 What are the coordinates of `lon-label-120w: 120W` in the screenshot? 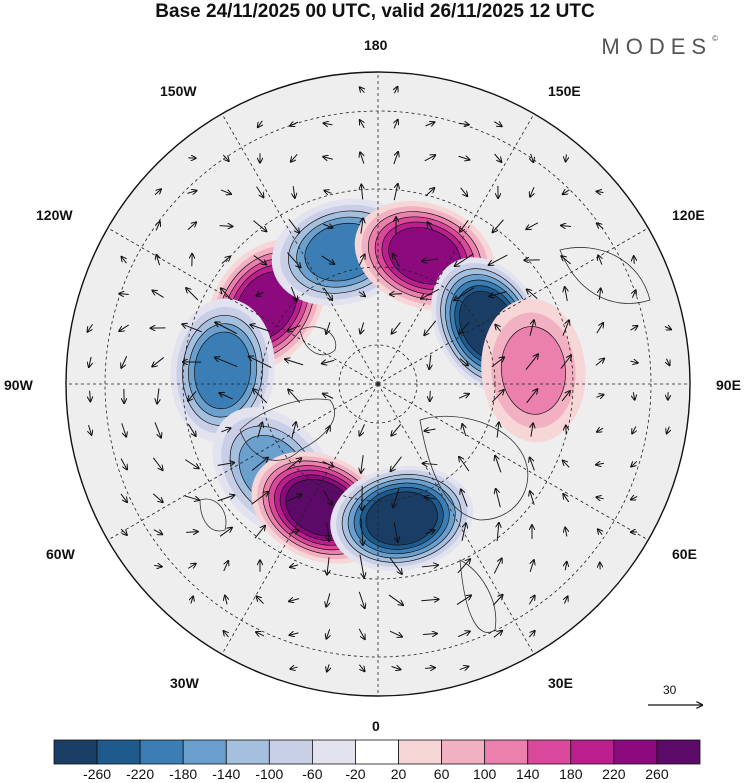 It's located at (54, 215).